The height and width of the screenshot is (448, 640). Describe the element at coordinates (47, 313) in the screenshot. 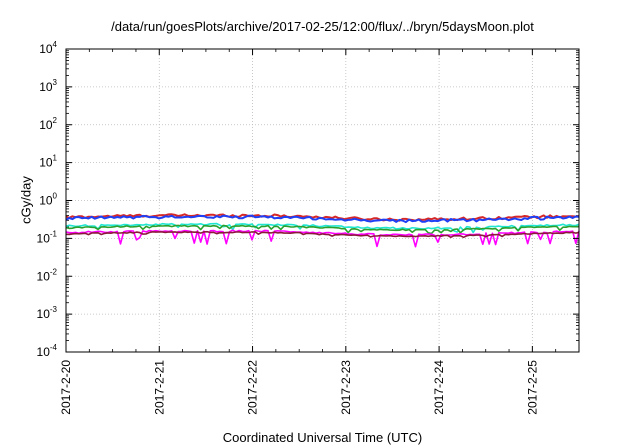

I see `y-tick-label: 10⁻³` at that location.